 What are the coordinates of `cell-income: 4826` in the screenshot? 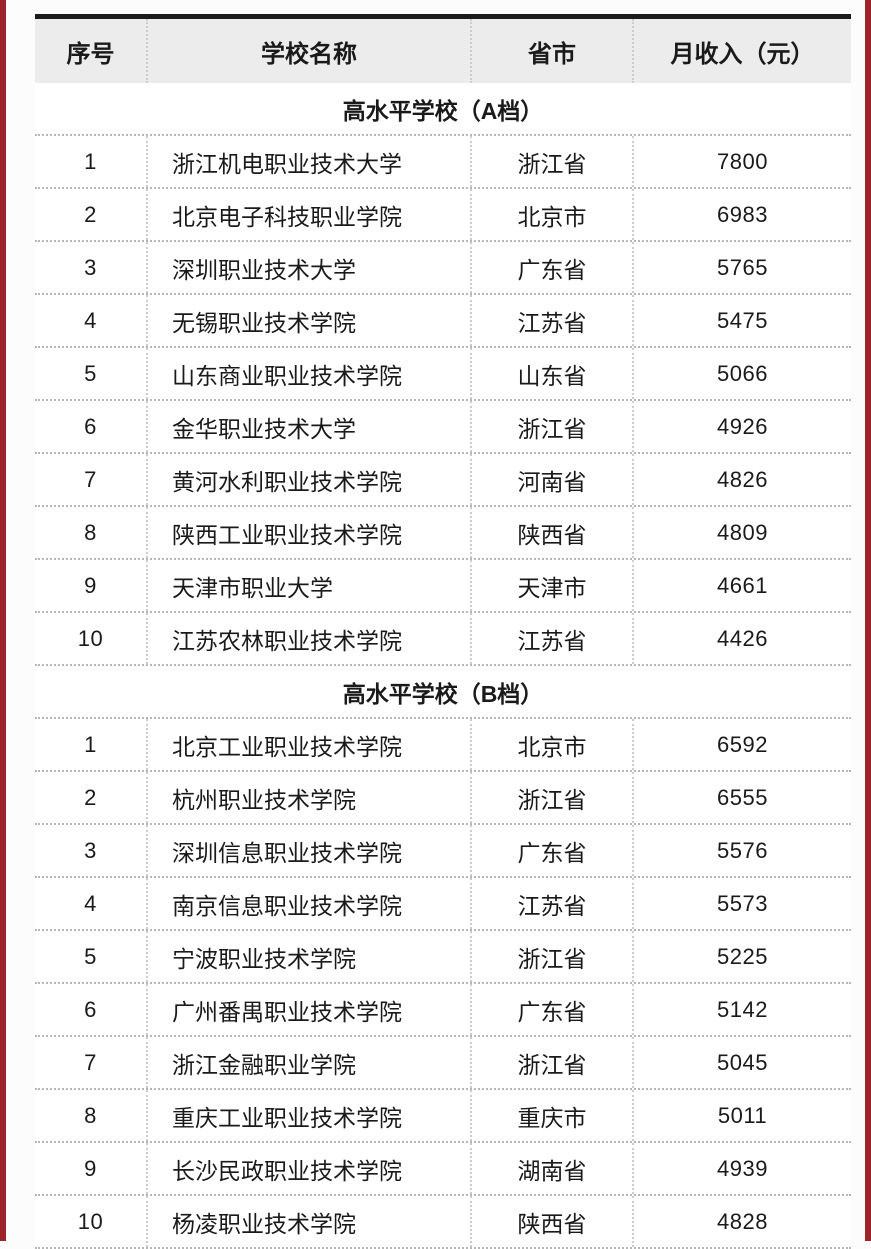 It's located at (741, 479).